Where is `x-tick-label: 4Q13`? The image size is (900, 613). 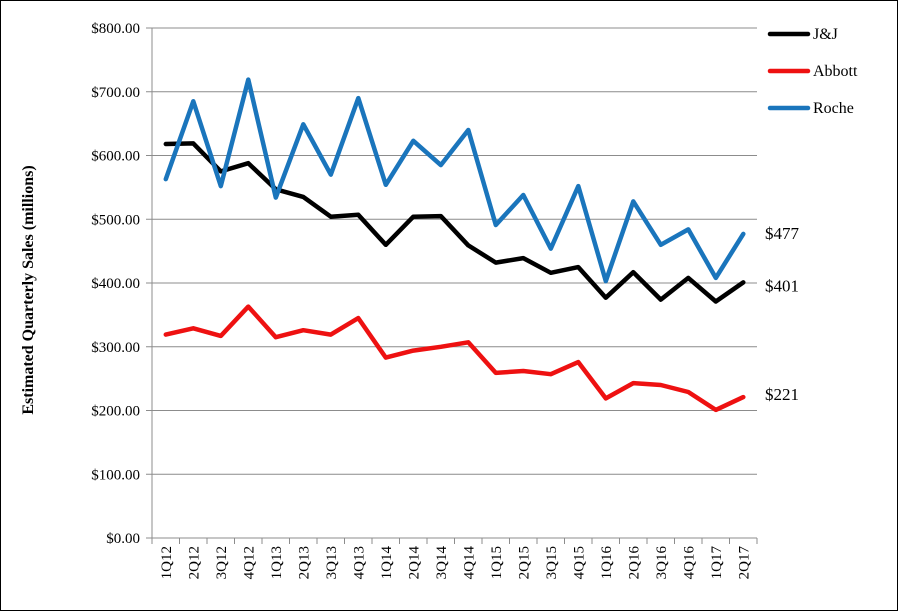
x-tick-label: 4Q13 is located at coordinates (359, 562).